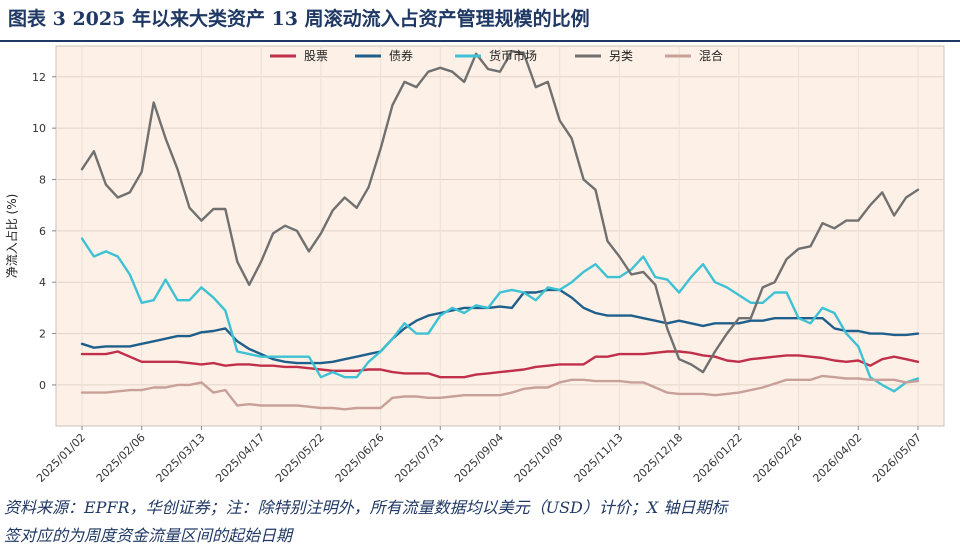 This screenshot has height=559, width=960. Describe the element at coordinates (240, 458) in the screenshot. I see `x-tick-label: 2025/04/17` at that location.